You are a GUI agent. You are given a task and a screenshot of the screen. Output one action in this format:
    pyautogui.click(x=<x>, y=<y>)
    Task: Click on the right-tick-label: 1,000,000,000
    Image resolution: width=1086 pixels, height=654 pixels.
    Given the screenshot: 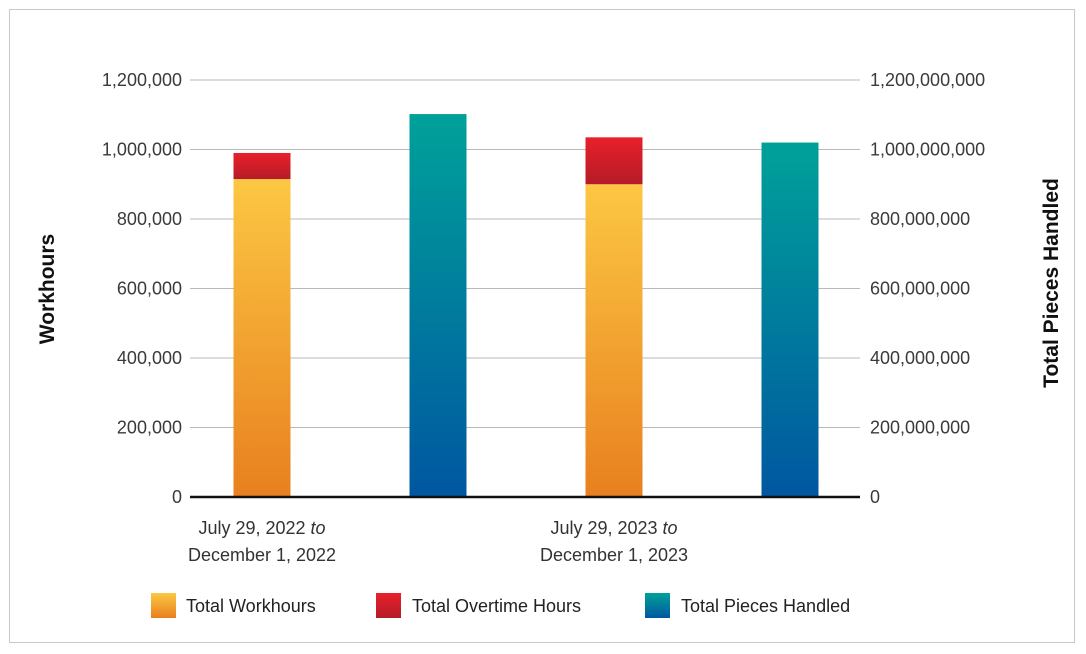 What is the action you would take?
    pyautogui.click(x=927, y=150)
    